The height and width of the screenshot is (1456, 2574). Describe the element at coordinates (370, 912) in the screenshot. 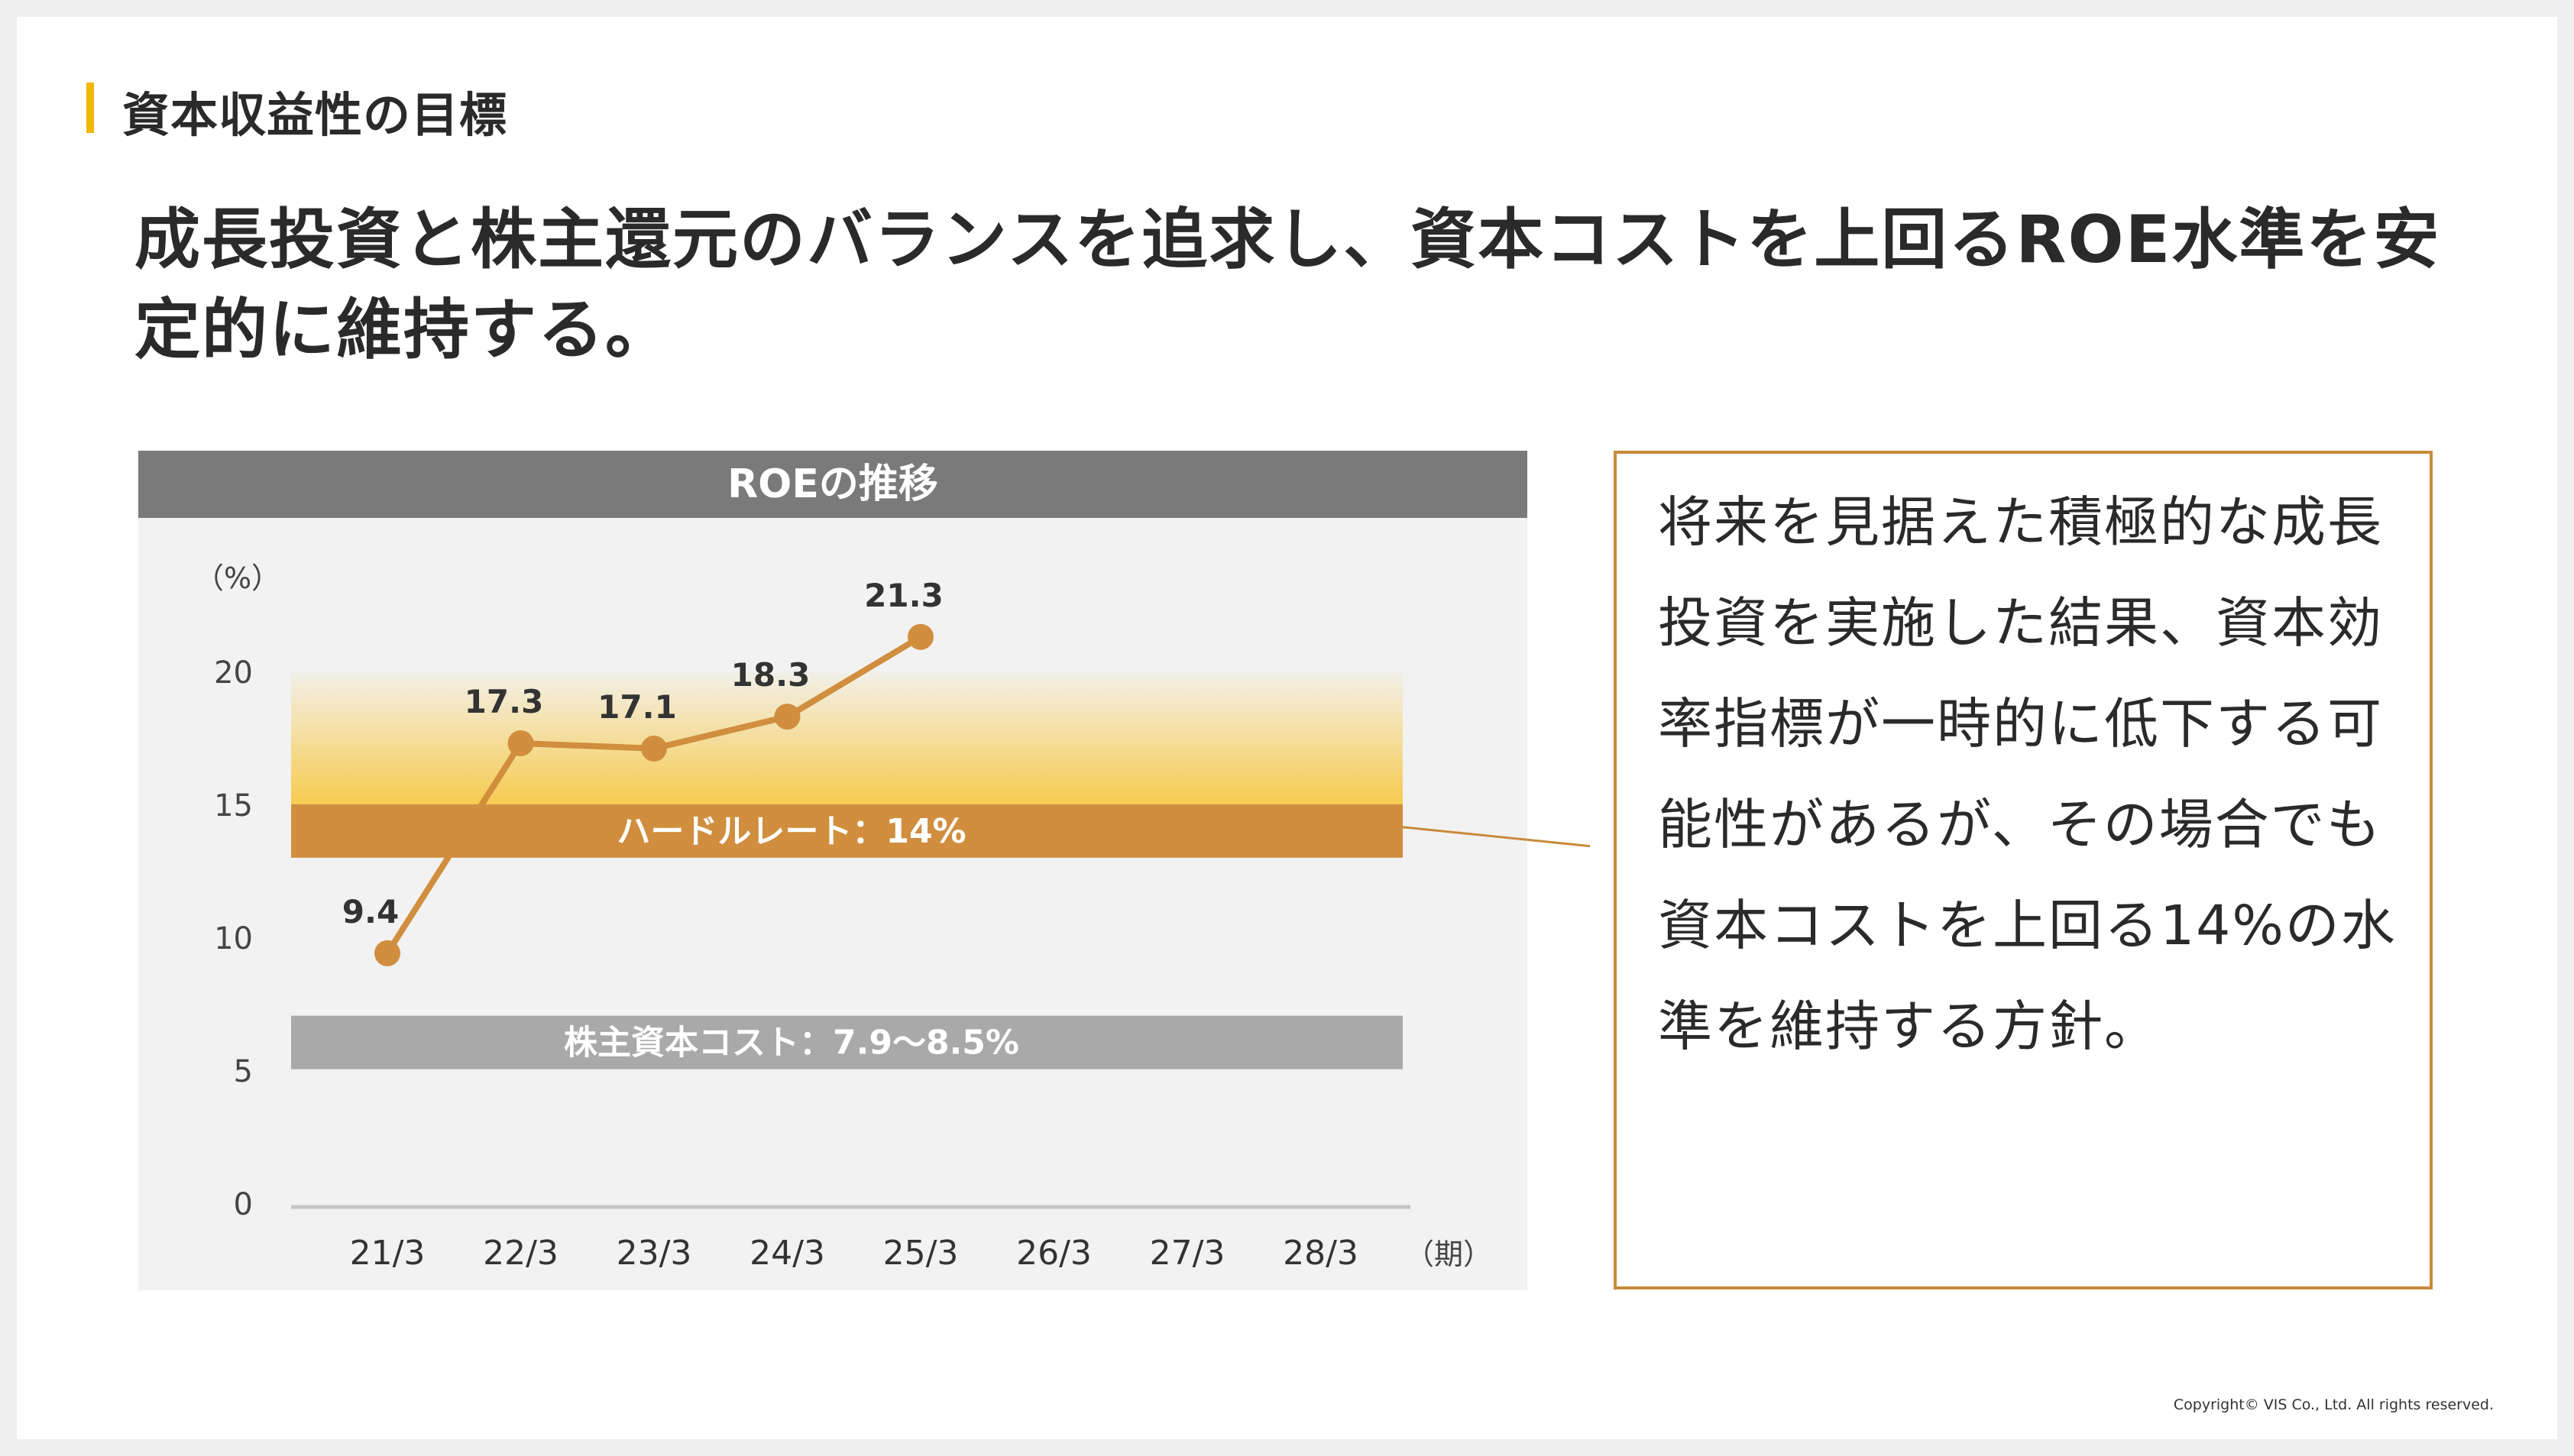

I see `roe-data-label: 9.4` at that location.